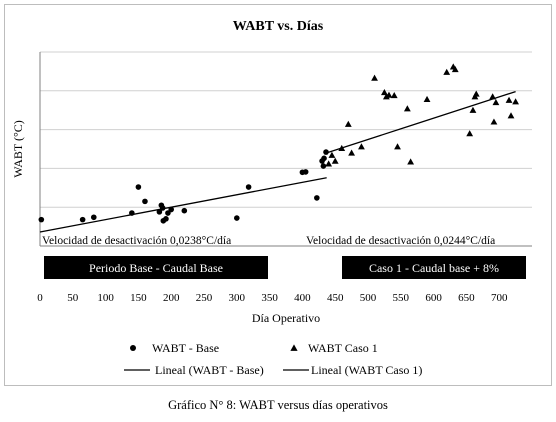  What do you see at coordinates (40, 298) in the screenshot?
I see `x-tick-label: 0` at bounding box center [40, 298].